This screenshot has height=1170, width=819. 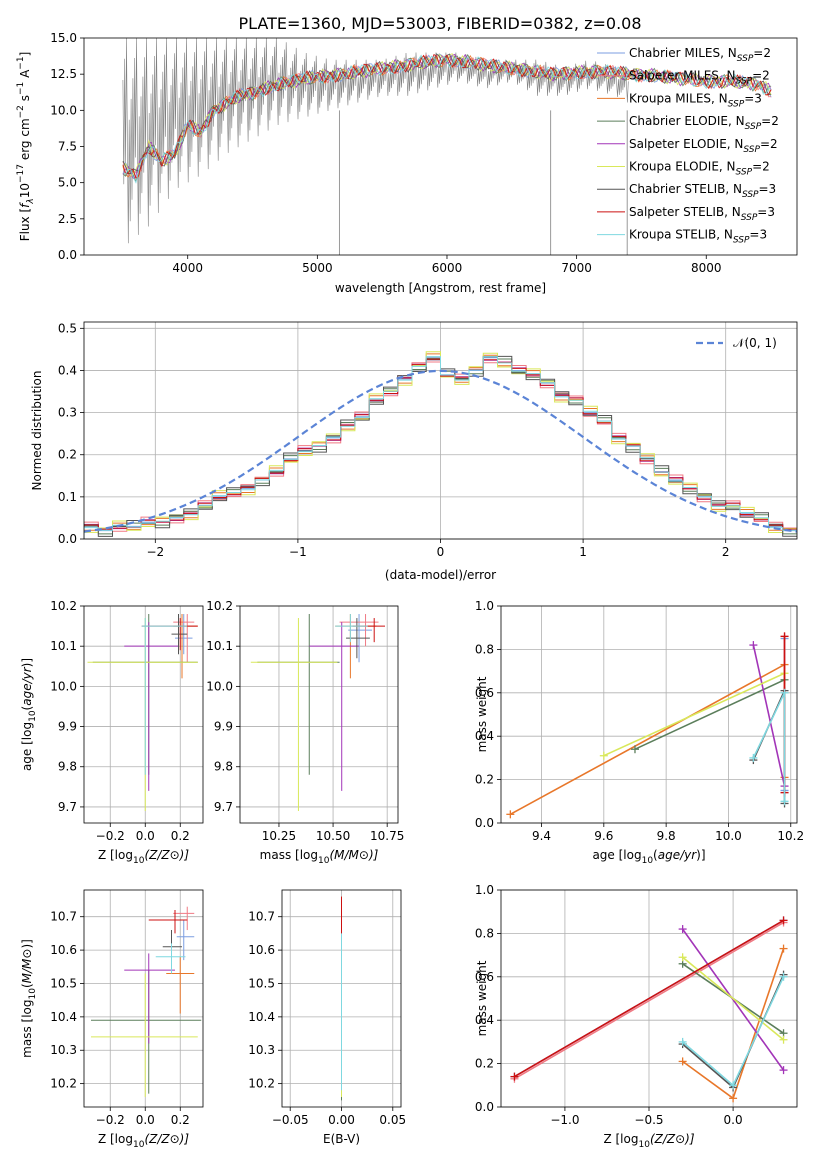 I want to click on label-part: ], so click(x=25, y=54).